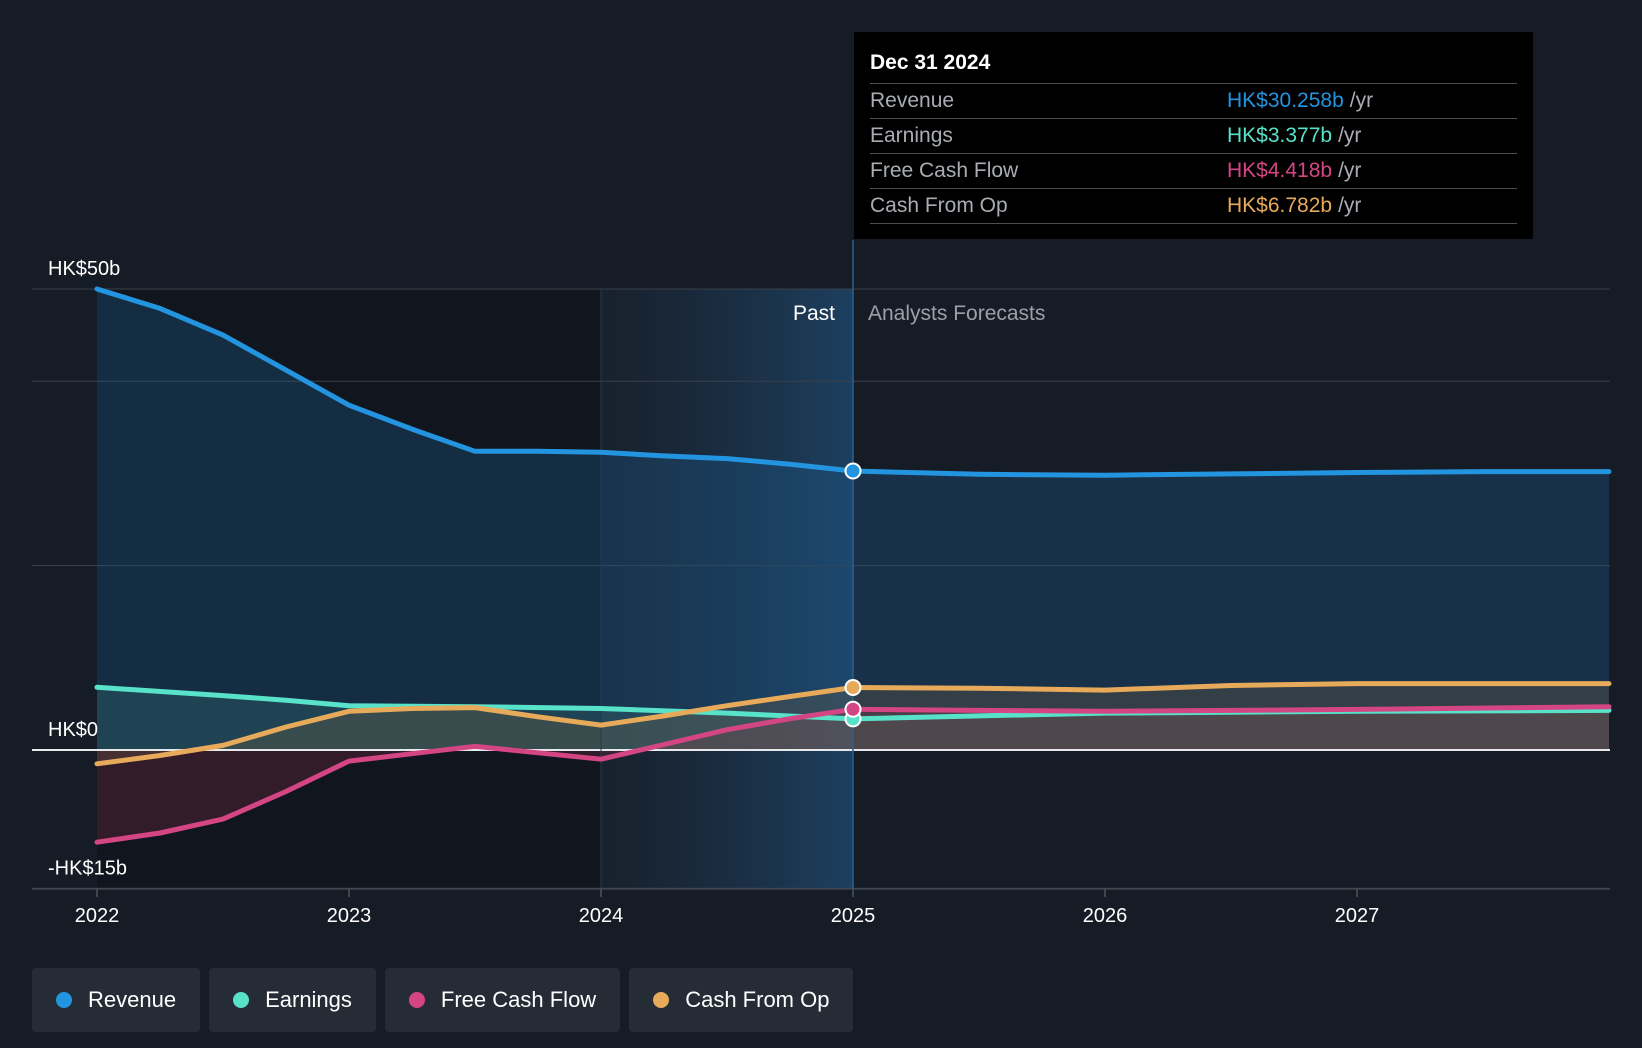 The height and width of the screenshot is (1048, 1642). Describe the element at coordinates (1193, 170) in the screenshot. I see `tooltip-row-free-cash-flow: Free Cash Flow HK$4.418b /yr` at that location.